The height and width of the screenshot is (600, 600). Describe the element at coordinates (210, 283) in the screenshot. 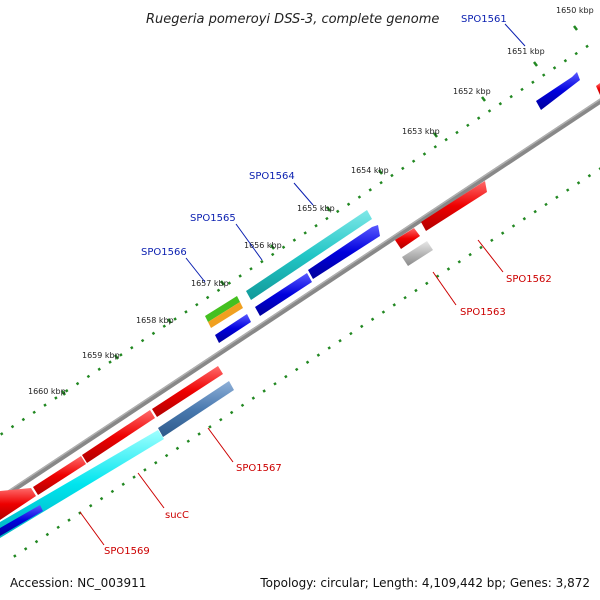

I see `tick-label: 1657 kbp` at that location.